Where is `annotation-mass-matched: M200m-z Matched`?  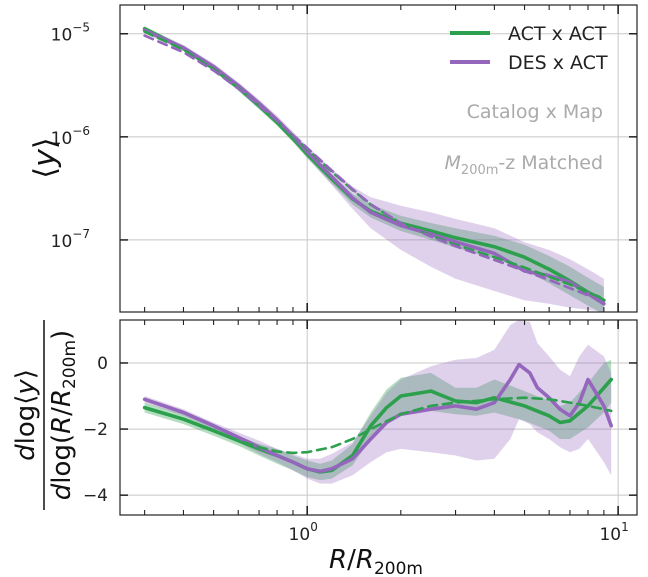
annotation-mass-matched: M200m-z Matched is located at coordinates (524, 165).